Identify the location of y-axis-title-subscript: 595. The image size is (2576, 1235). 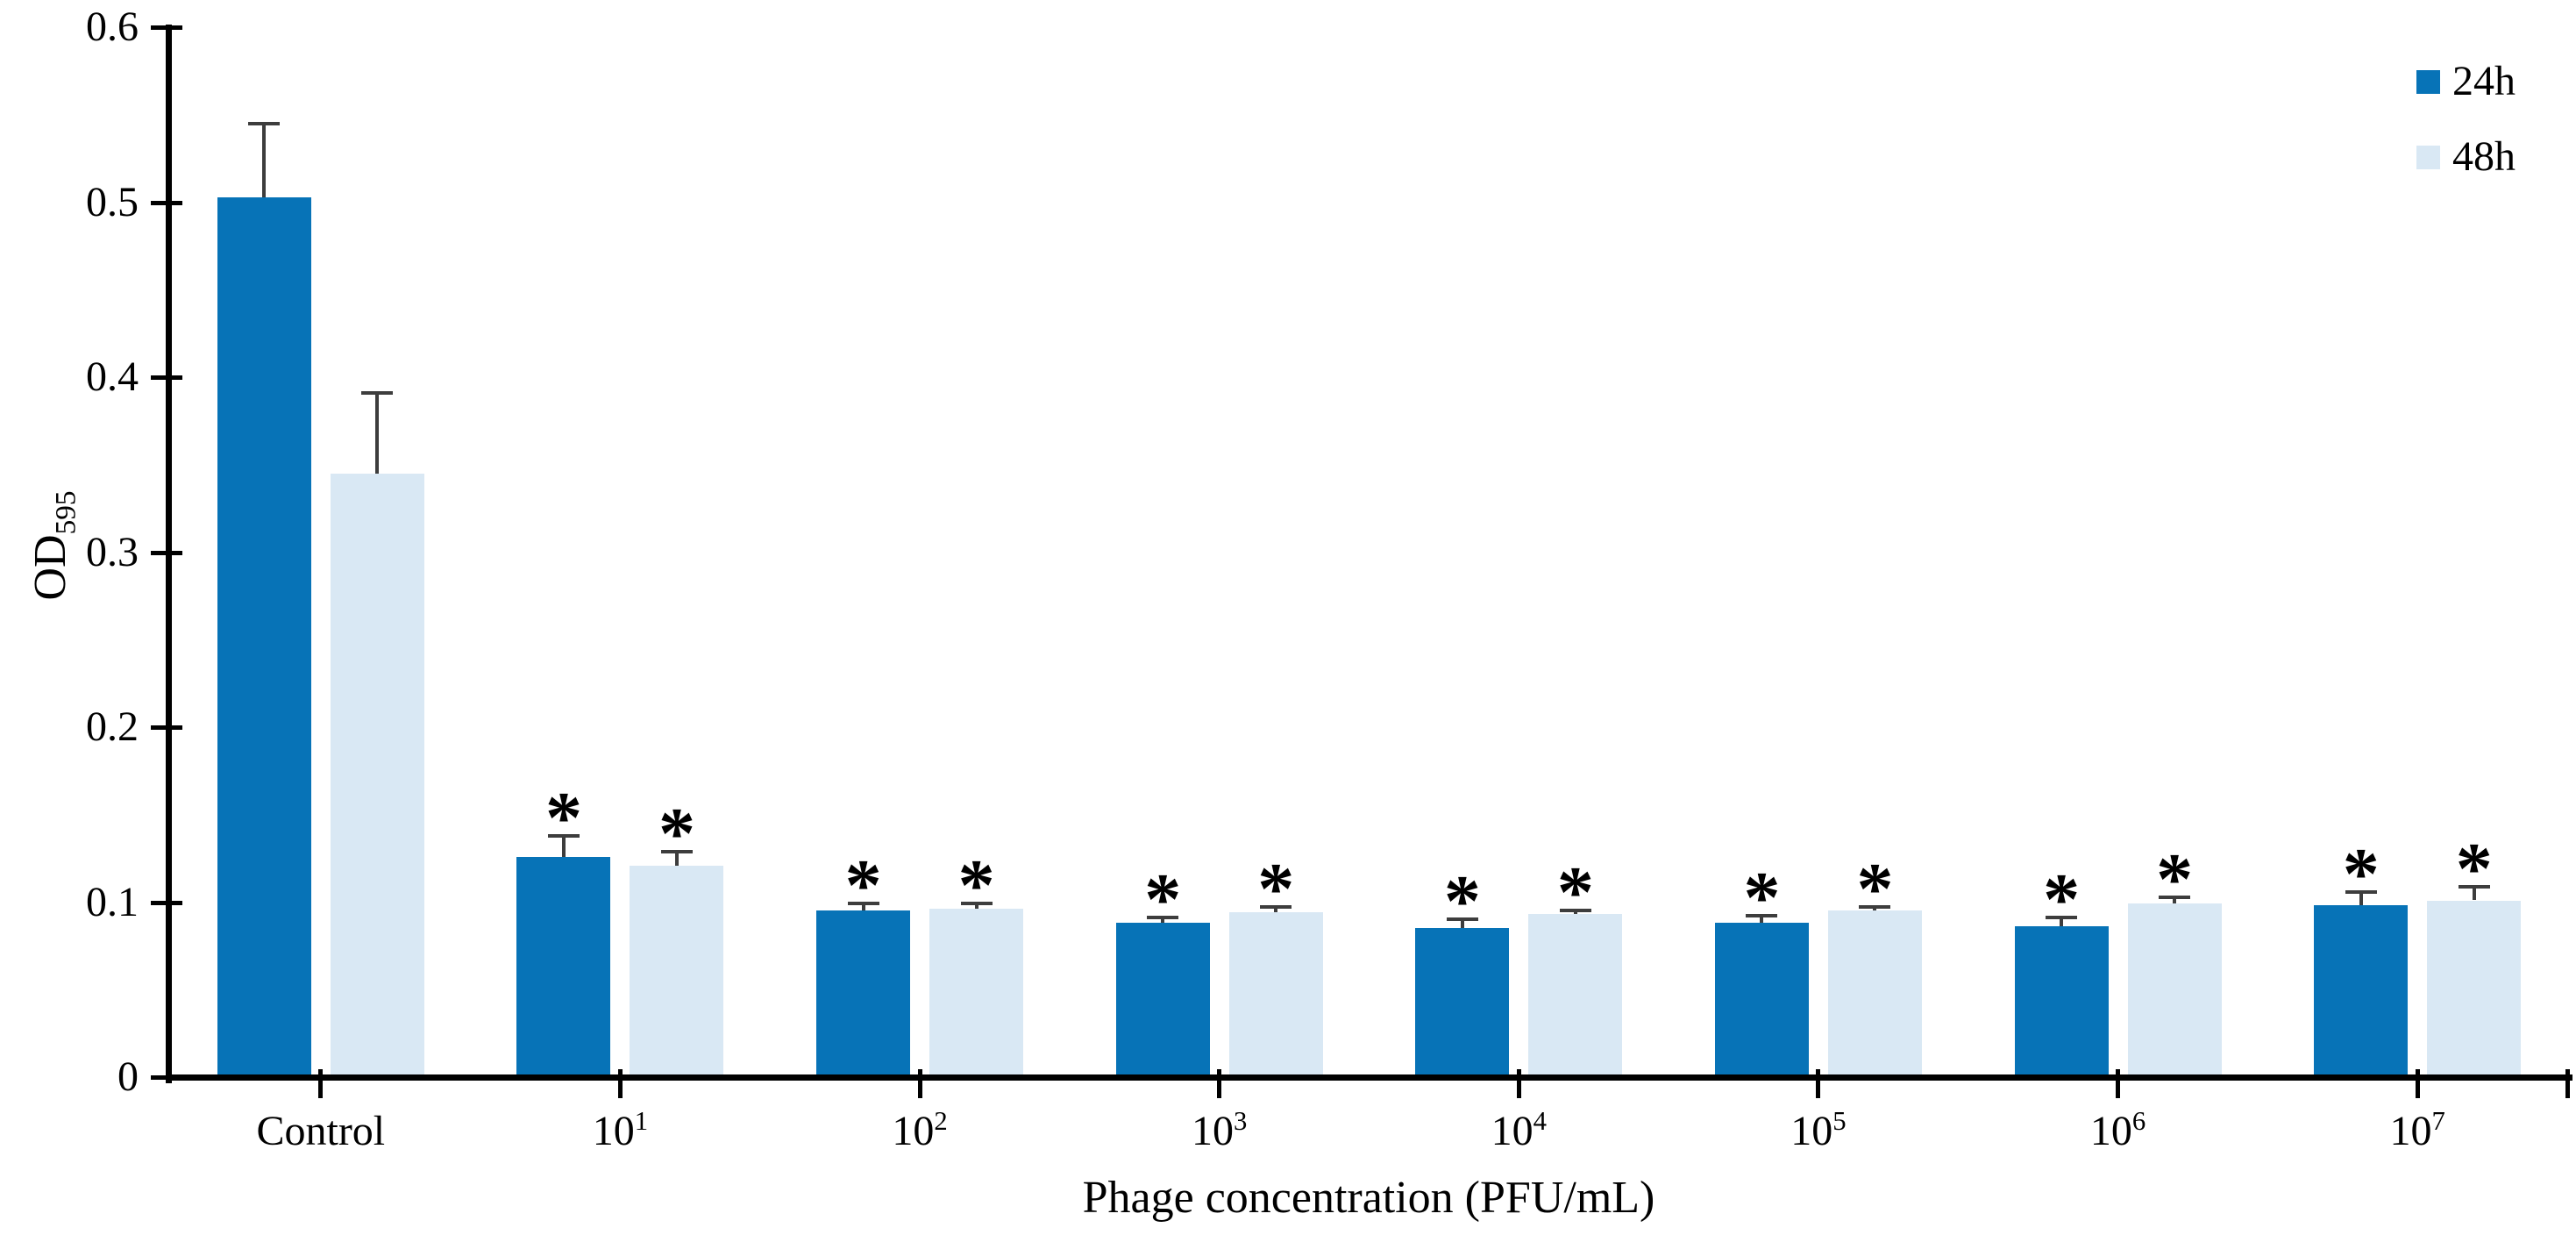
(65, 512).